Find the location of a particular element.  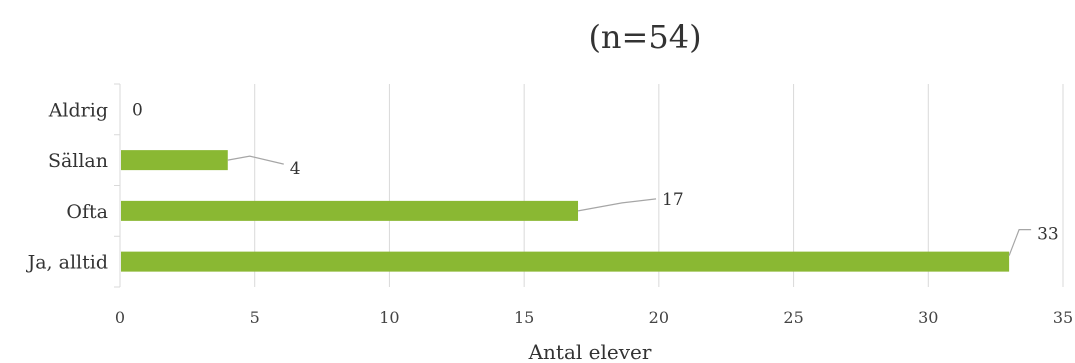

category-label: Ja, alltid is located at coordinates (67, 263).